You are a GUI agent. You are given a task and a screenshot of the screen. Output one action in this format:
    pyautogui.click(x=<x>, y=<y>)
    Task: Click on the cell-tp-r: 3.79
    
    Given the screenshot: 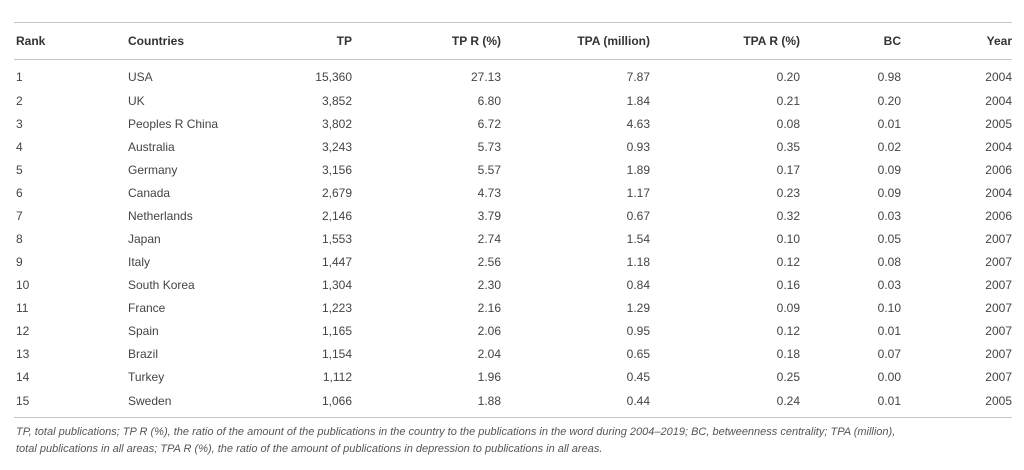 What is the action you would take?
    pyautogui.click(x=489, y=215)
    